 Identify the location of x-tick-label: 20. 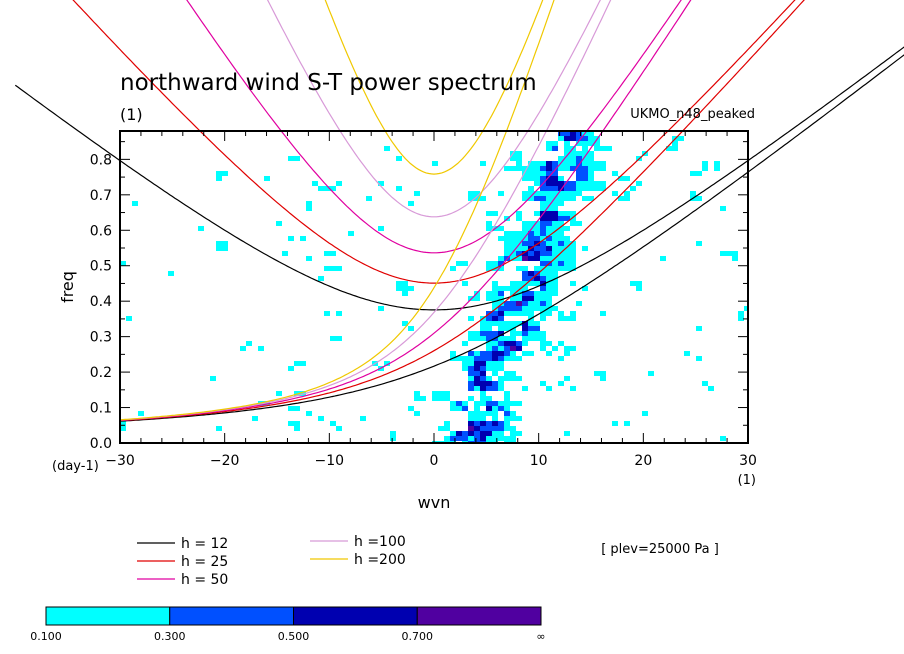
(643, 461).